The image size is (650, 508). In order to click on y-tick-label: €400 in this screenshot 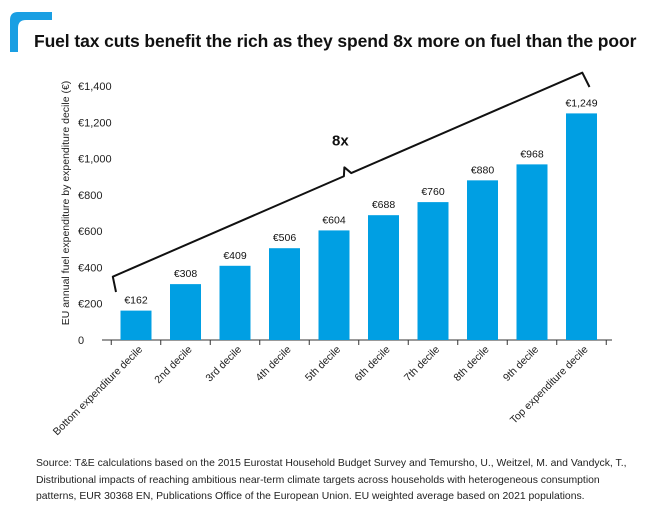, I will do `click(90, 268)`.